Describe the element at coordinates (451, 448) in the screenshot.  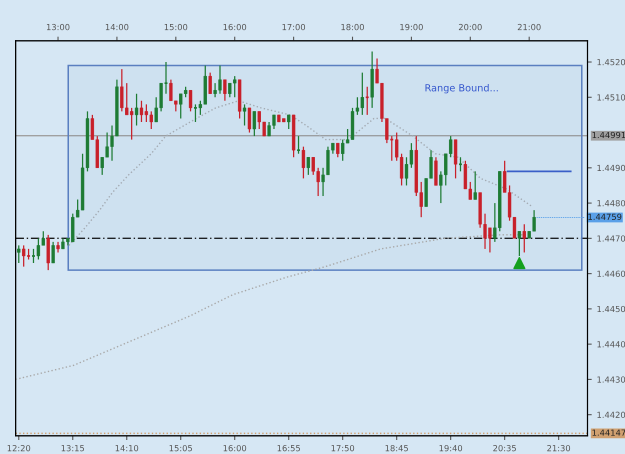
I see `x-tick-label: 19:40` at that location.